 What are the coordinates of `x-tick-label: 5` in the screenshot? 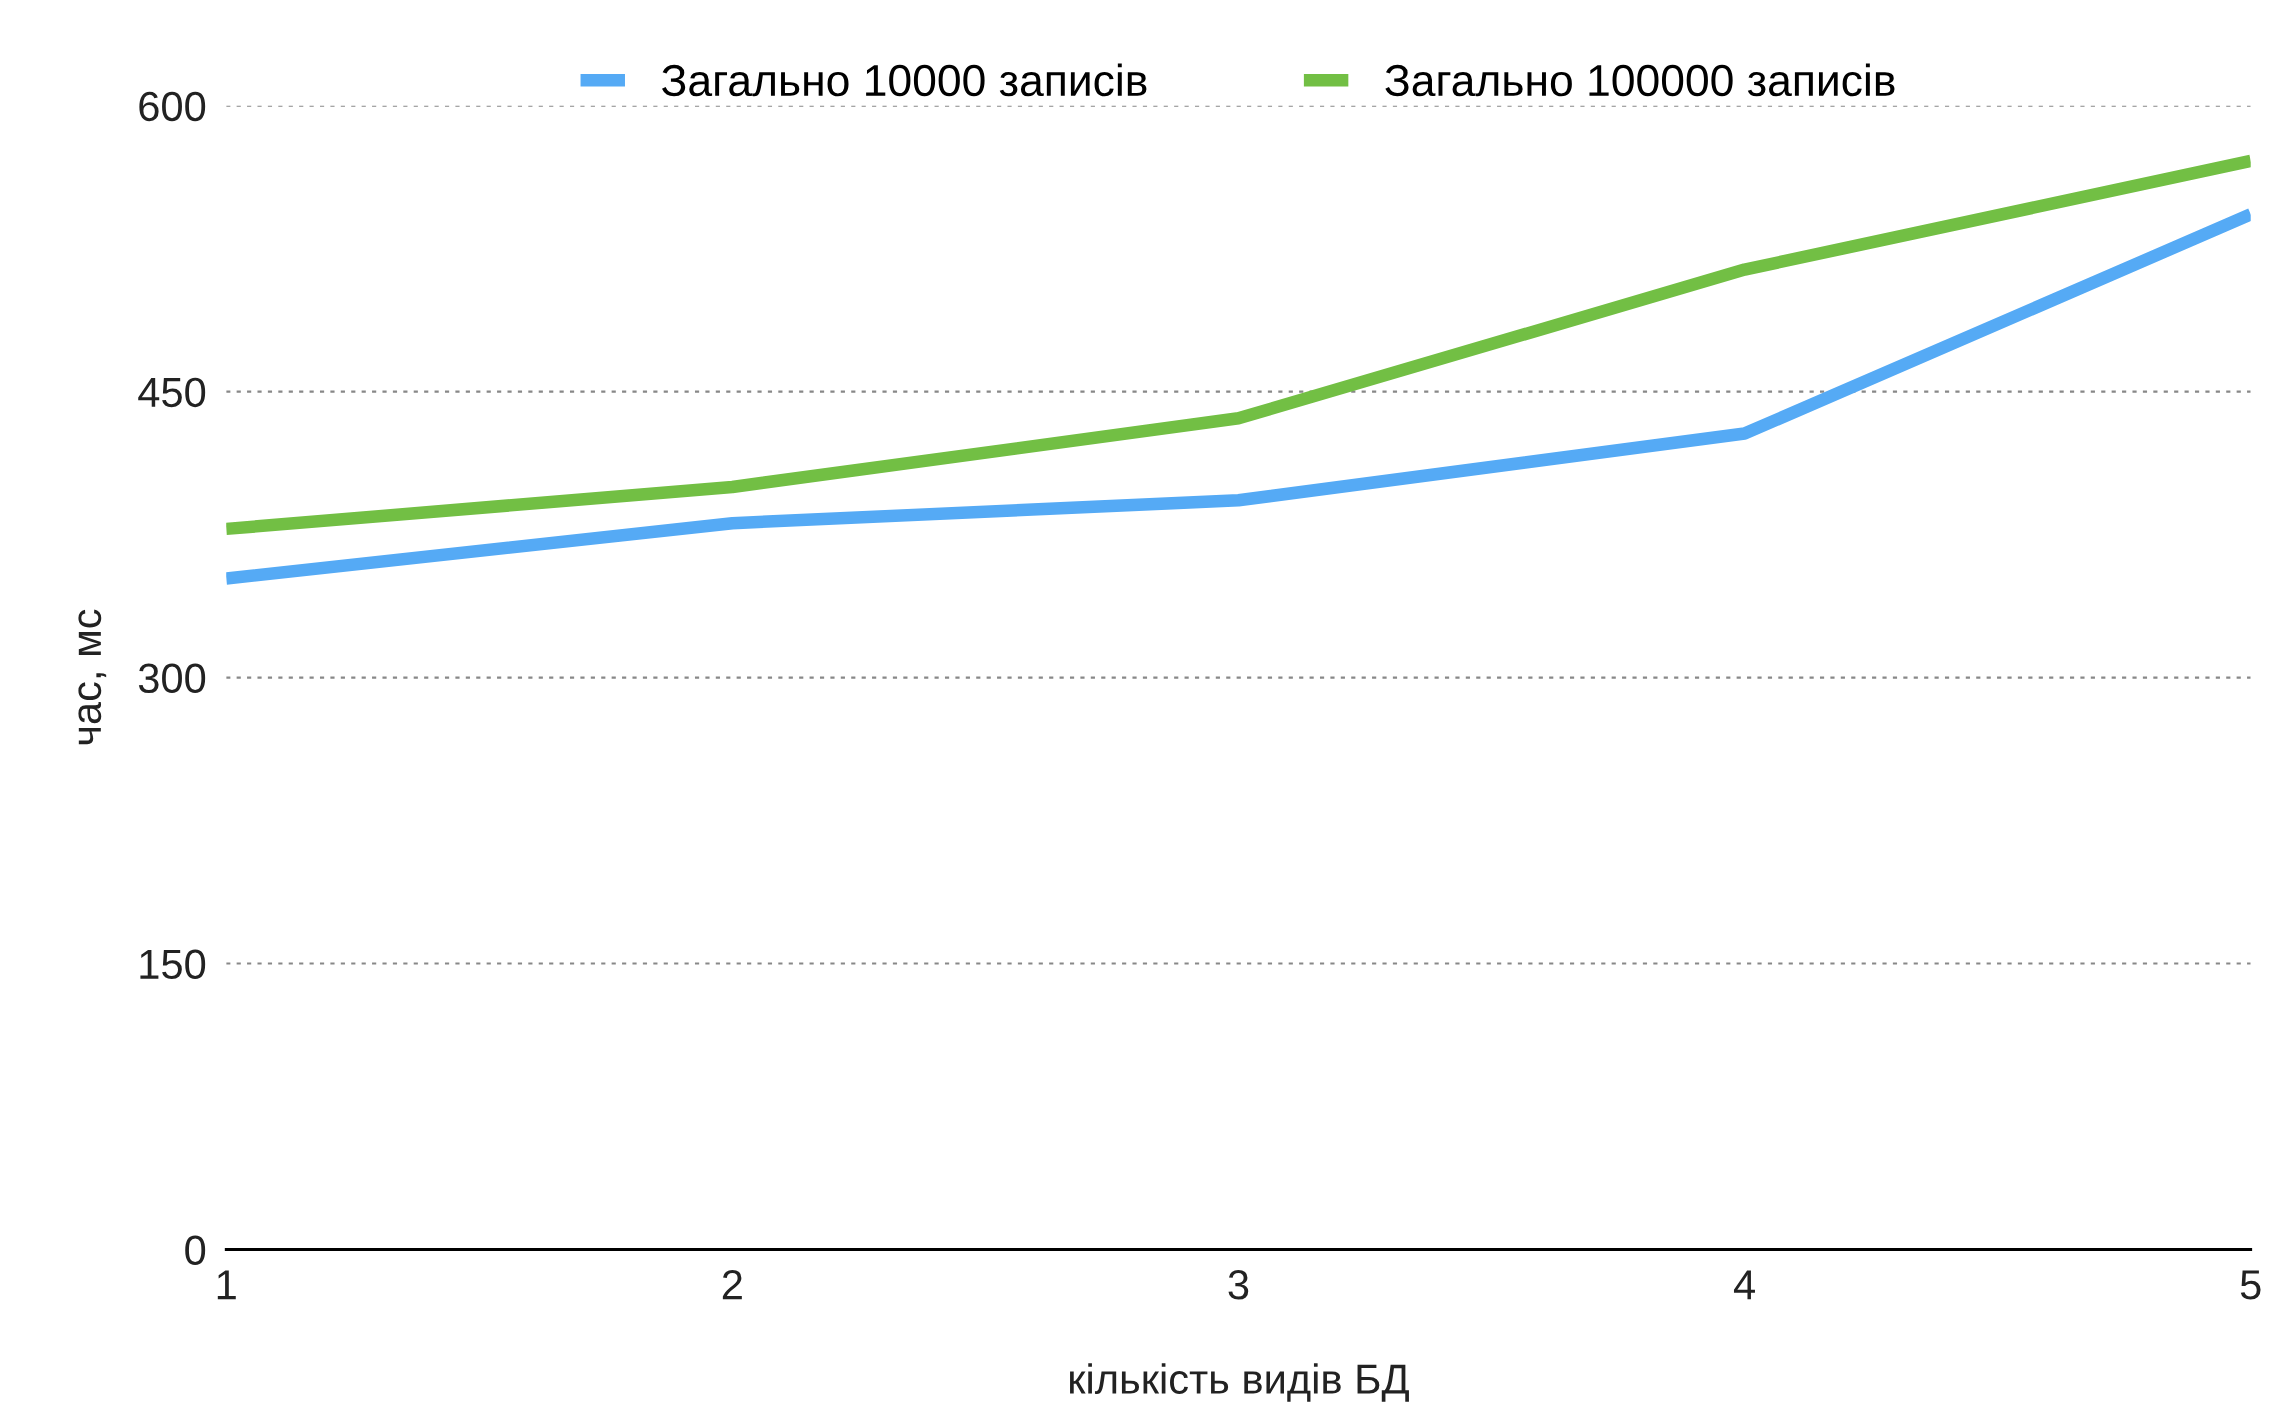 It's located at (2250, 1285).